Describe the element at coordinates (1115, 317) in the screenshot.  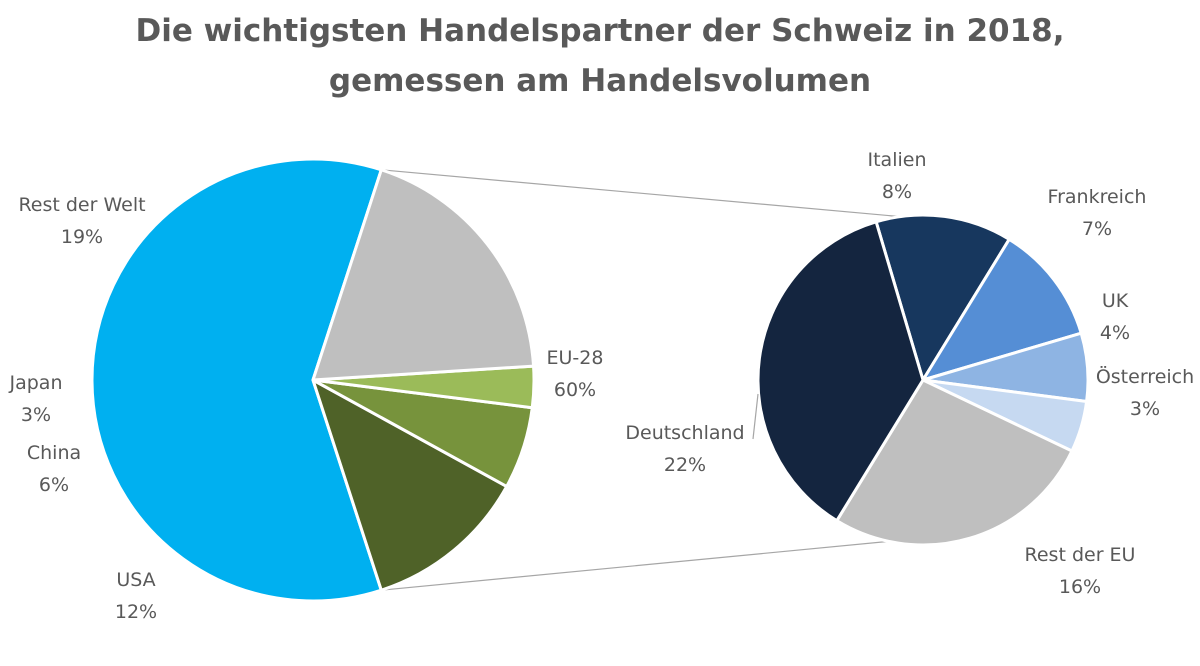
I see `slice-label-uk: UK 4%` at that location.